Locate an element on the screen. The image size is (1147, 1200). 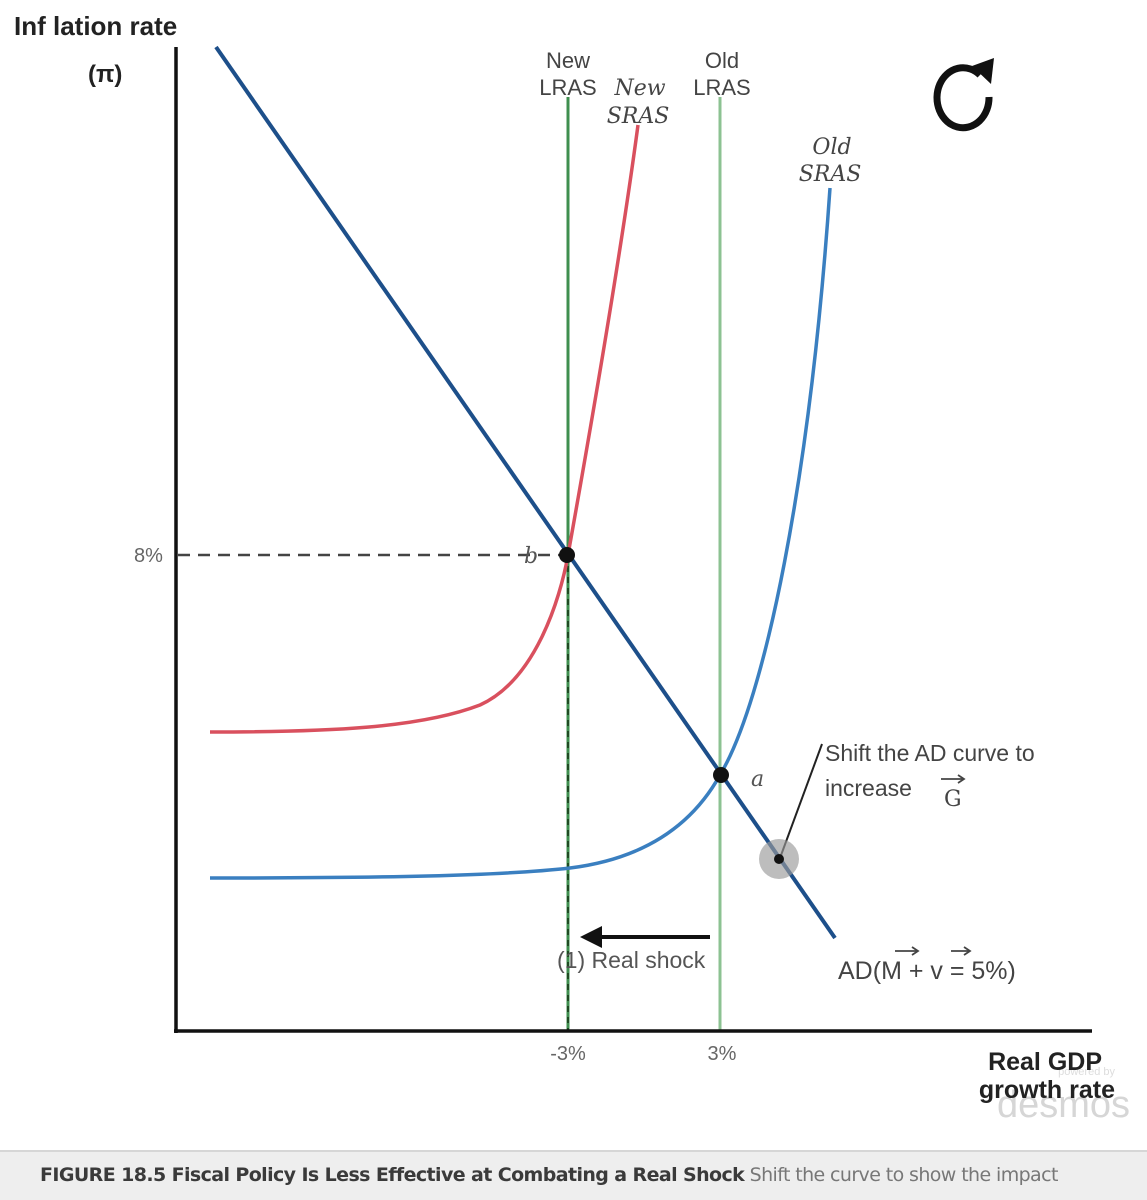
point-a is located at coordinates (721, 775).